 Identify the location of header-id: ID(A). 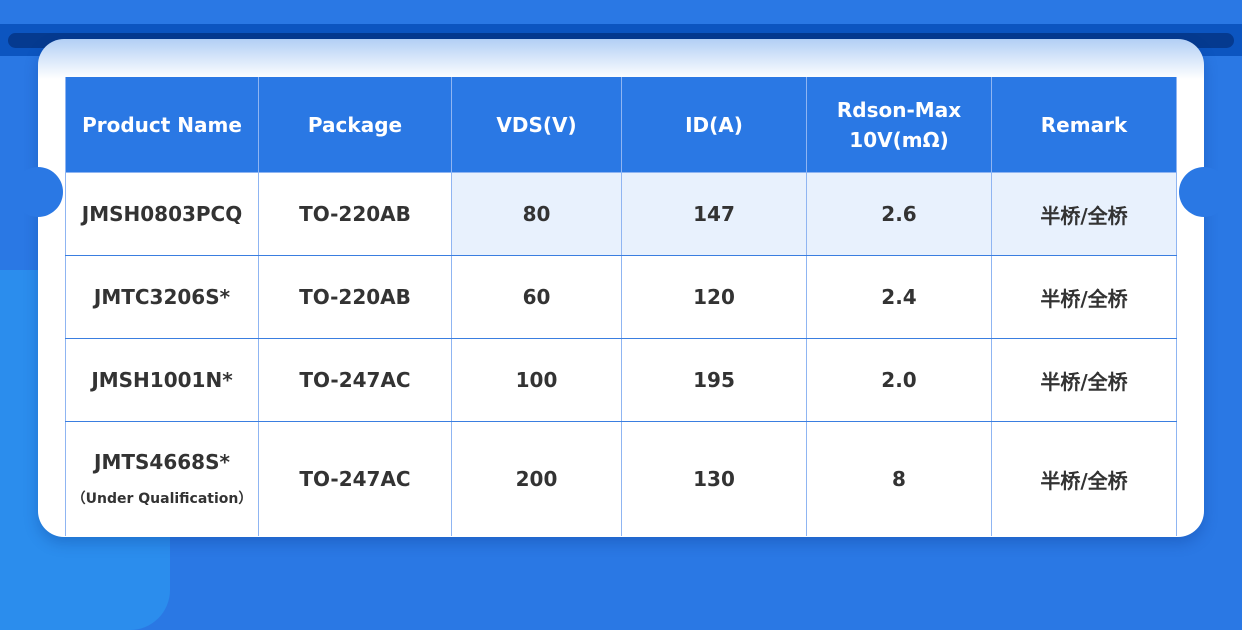
(714, 125).